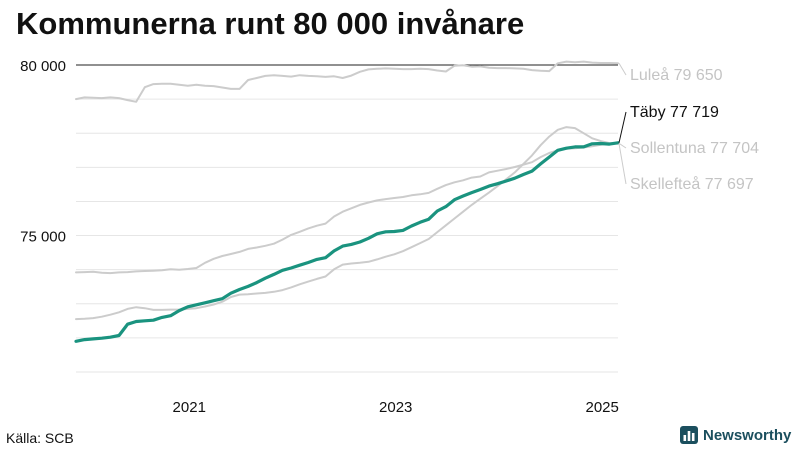 Image resolution: width=800 pixels, height=450 pixels. Describe the element at coordinates (43, 237) in the screenshot. I see `y-tick-label: 75 000` at that location.